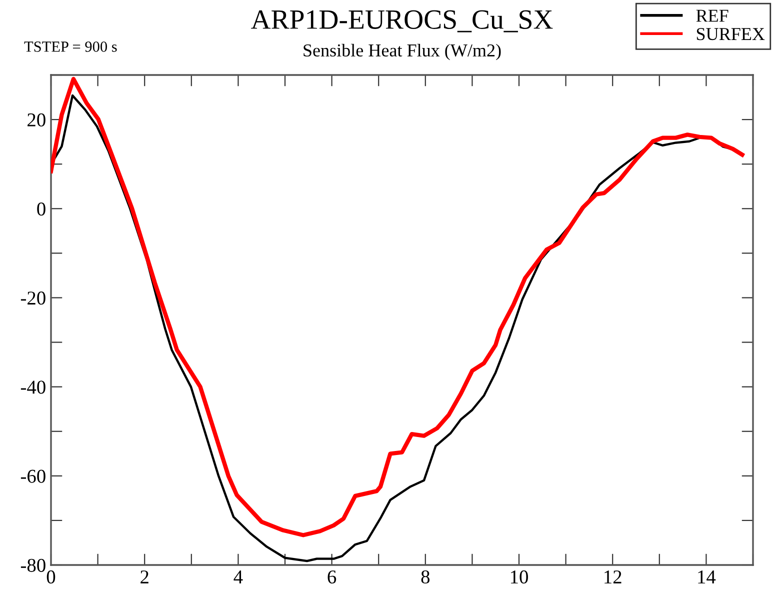  Describe the element at coordinates (730, 34) in the screenshot. I see `legend-label: SURFEX` at that location.